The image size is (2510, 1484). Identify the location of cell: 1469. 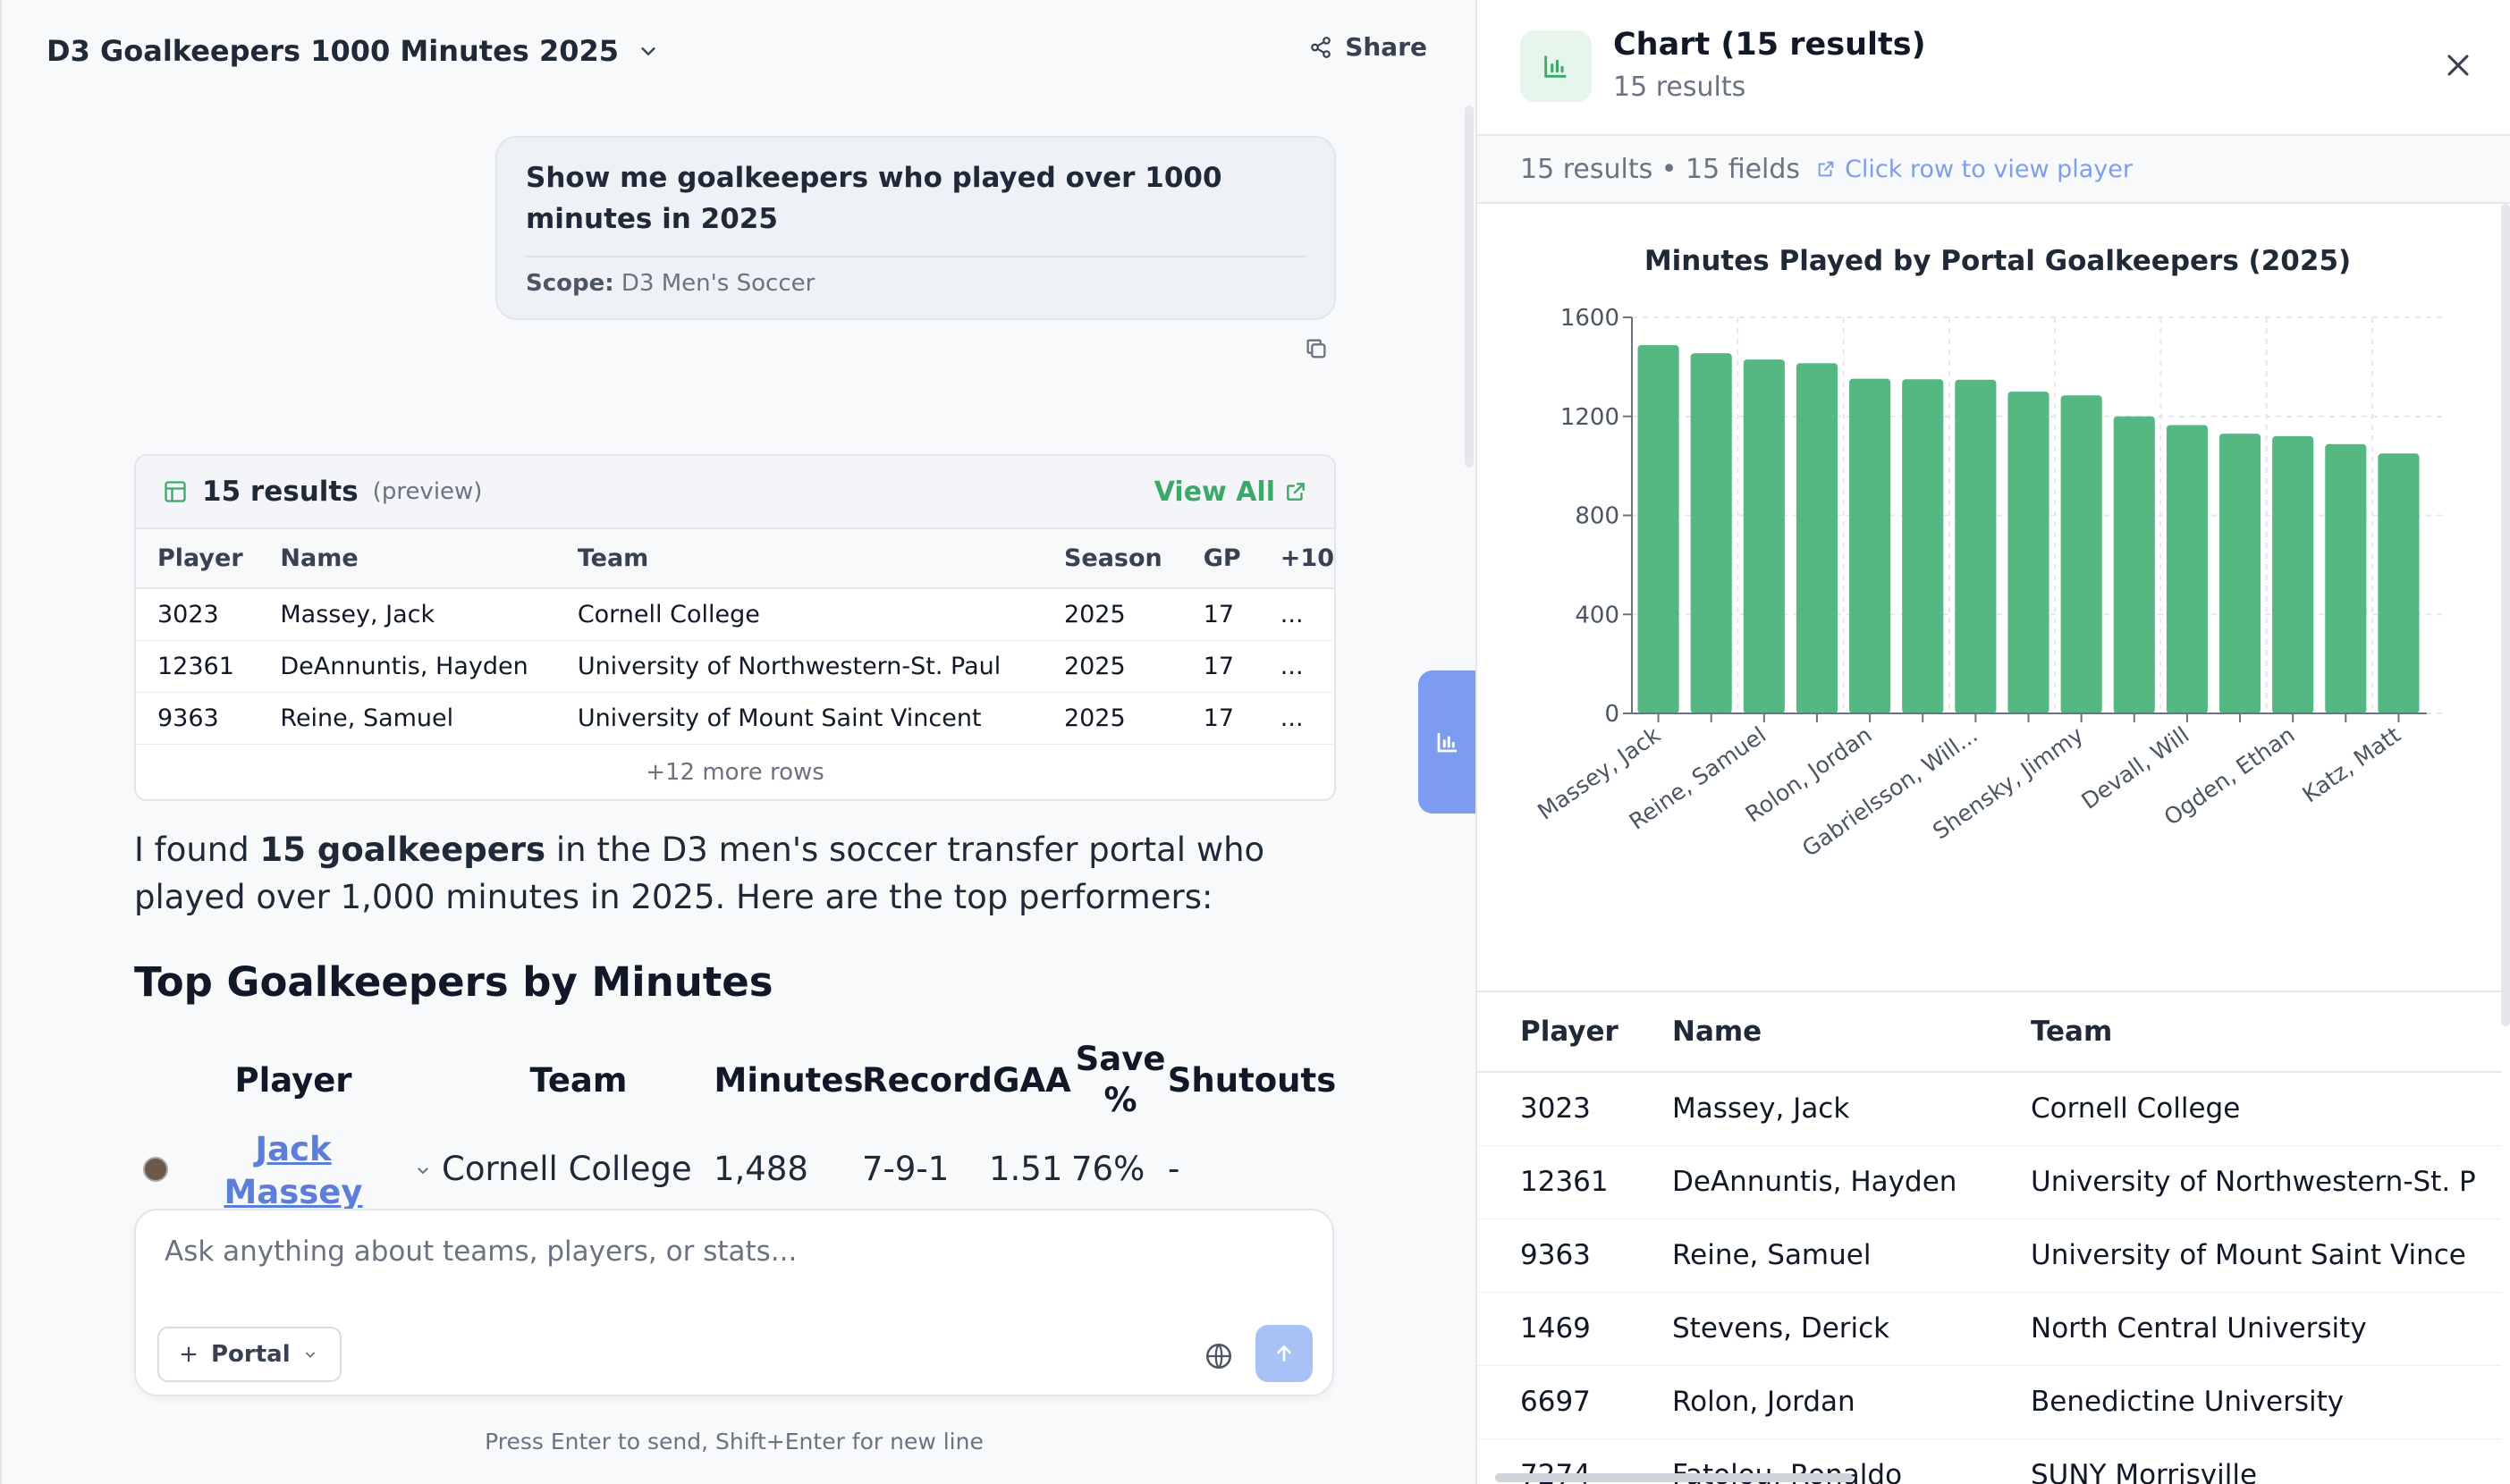
(1553, 1329).